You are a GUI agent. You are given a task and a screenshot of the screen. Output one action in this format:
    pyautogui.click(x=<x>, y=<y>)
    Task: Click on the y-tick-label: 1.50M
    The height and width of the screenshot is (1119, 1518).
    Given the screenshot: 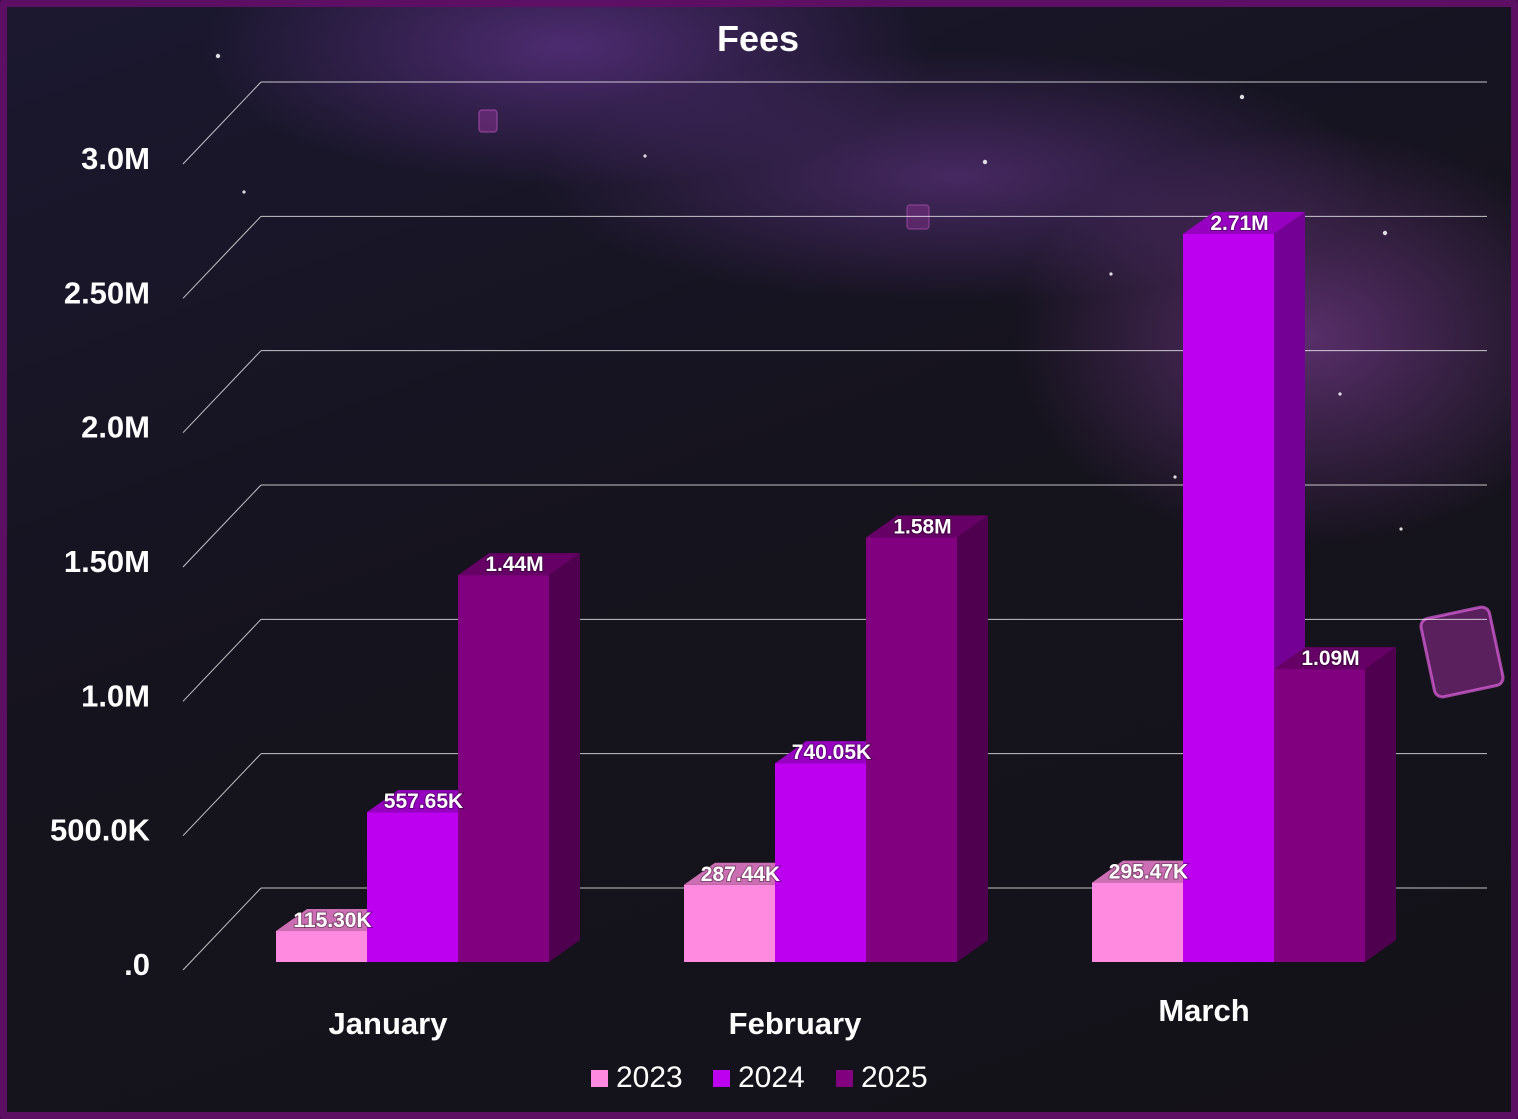 What is the action you would take?
    pyautogui.click(x=107, y=561)
    